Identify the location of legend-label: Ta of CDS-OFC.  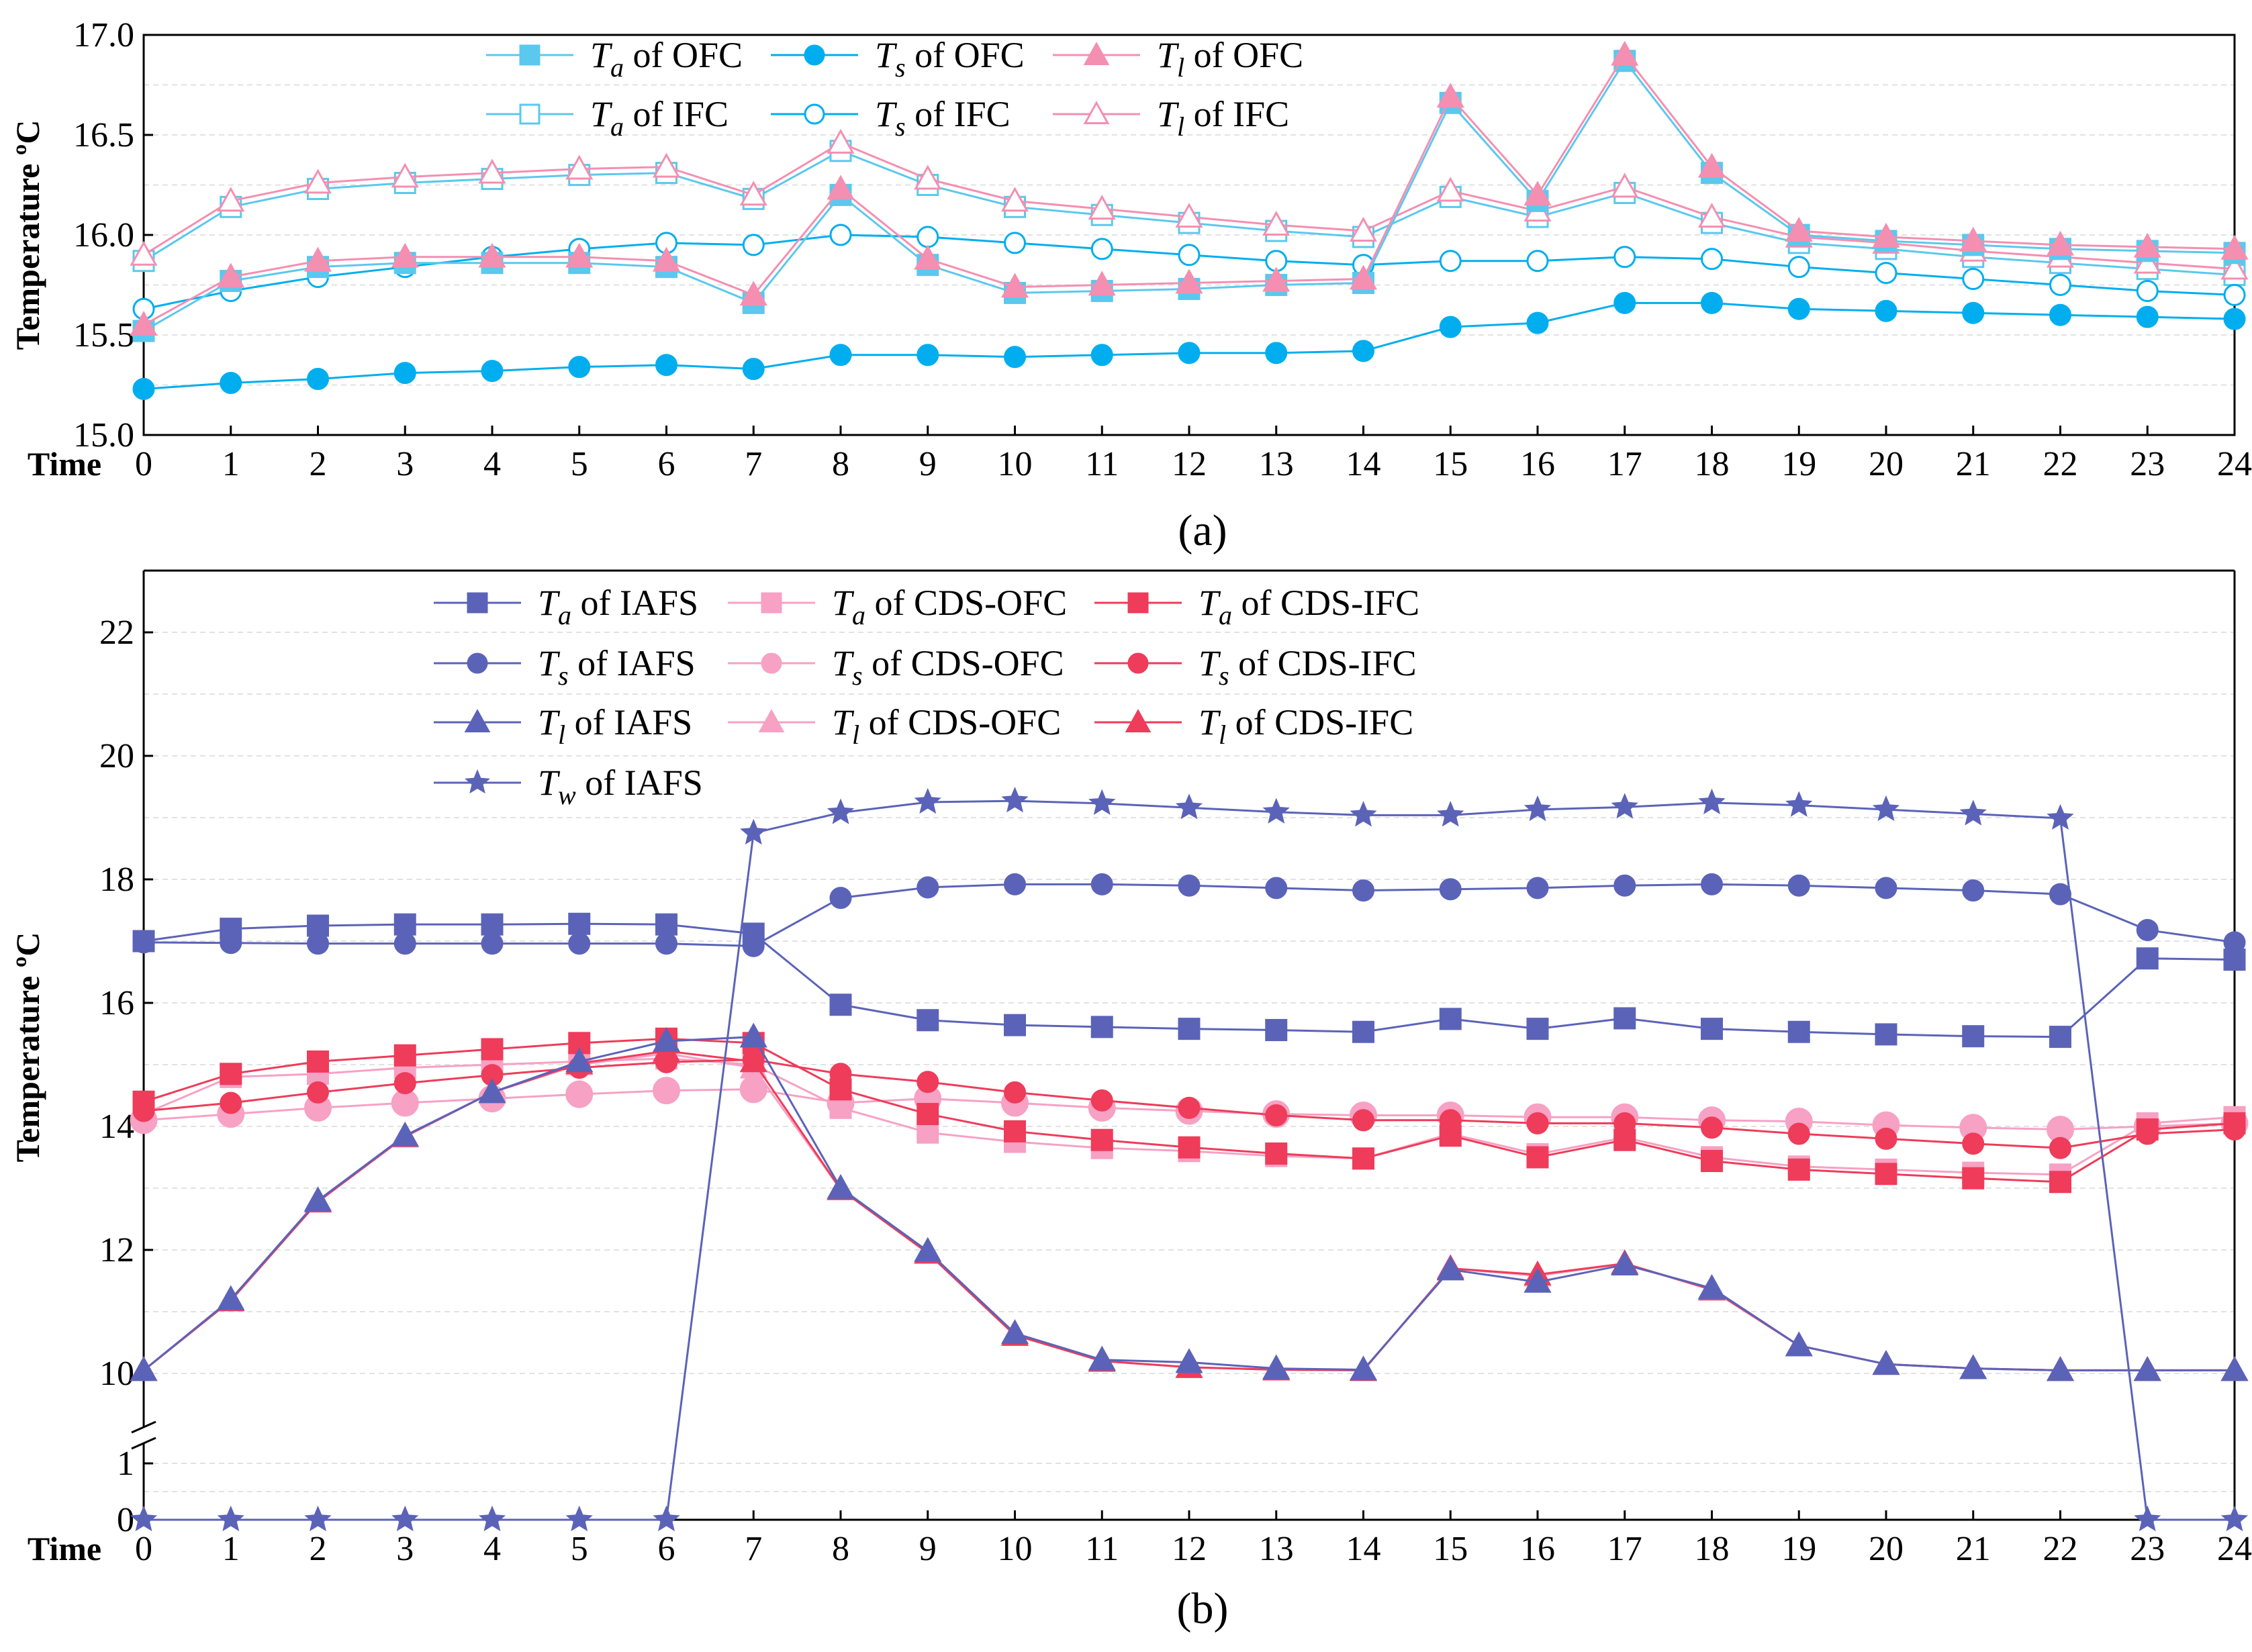
(949, 606).